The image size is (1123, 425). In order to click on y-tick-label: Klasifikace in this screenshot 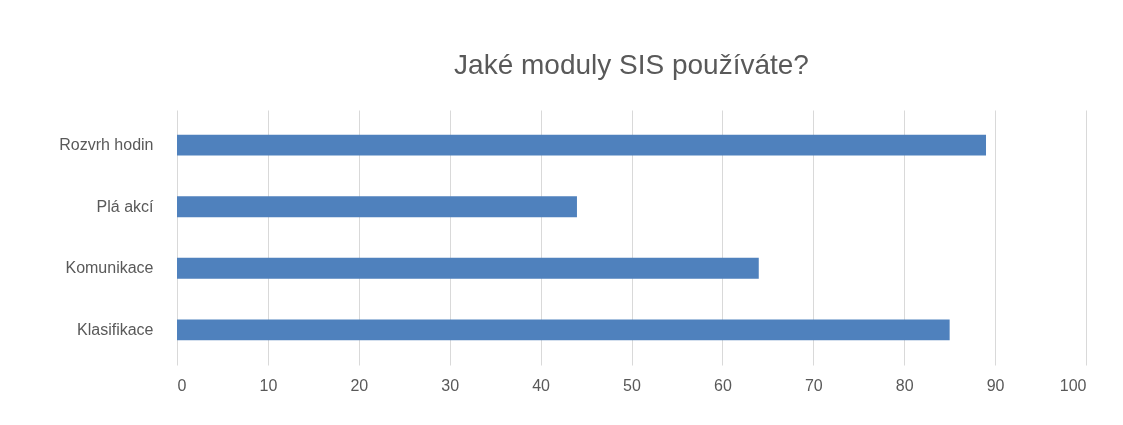, I will do `click(115, 329)`.